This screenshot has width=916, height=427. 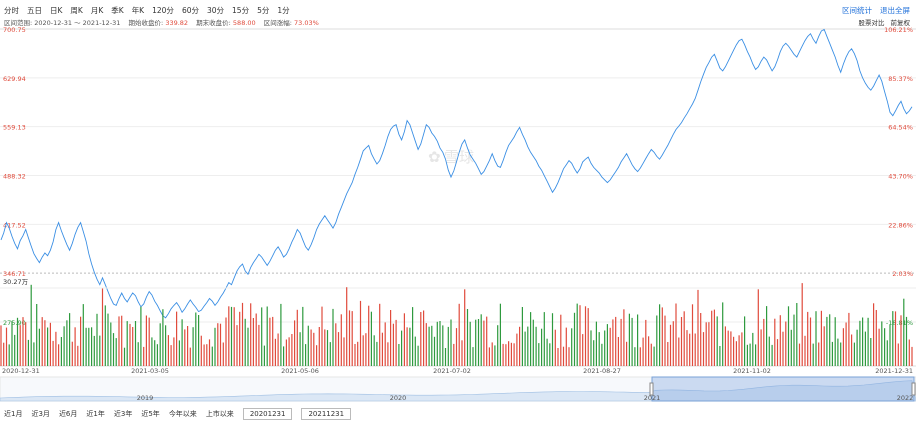 I want to click on exit-fullscreen-link: 退出全屏, so click(x=895, y=10).